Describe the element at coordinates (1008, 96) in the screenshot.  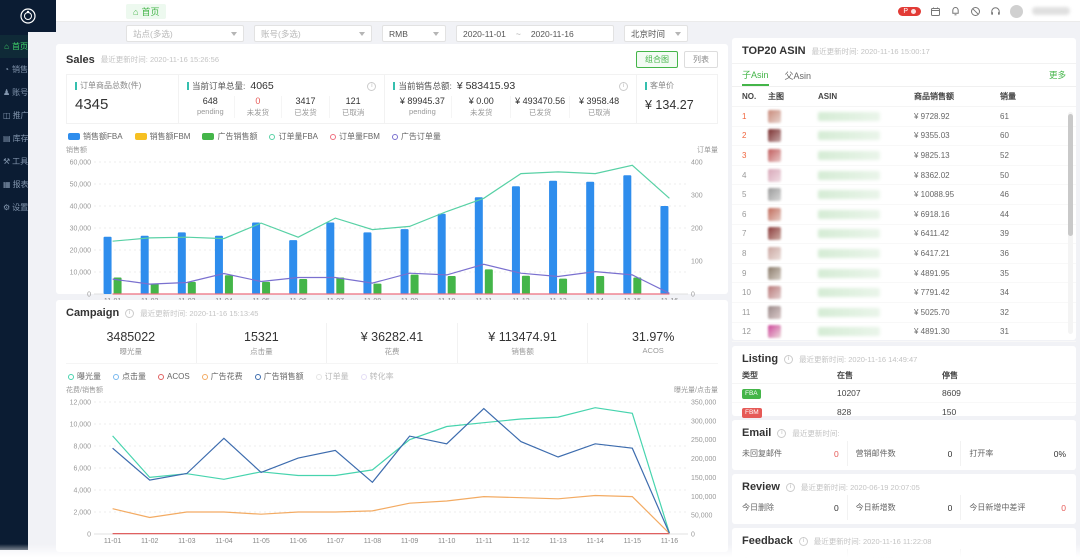
I see `col-qty: 销量` at that location.